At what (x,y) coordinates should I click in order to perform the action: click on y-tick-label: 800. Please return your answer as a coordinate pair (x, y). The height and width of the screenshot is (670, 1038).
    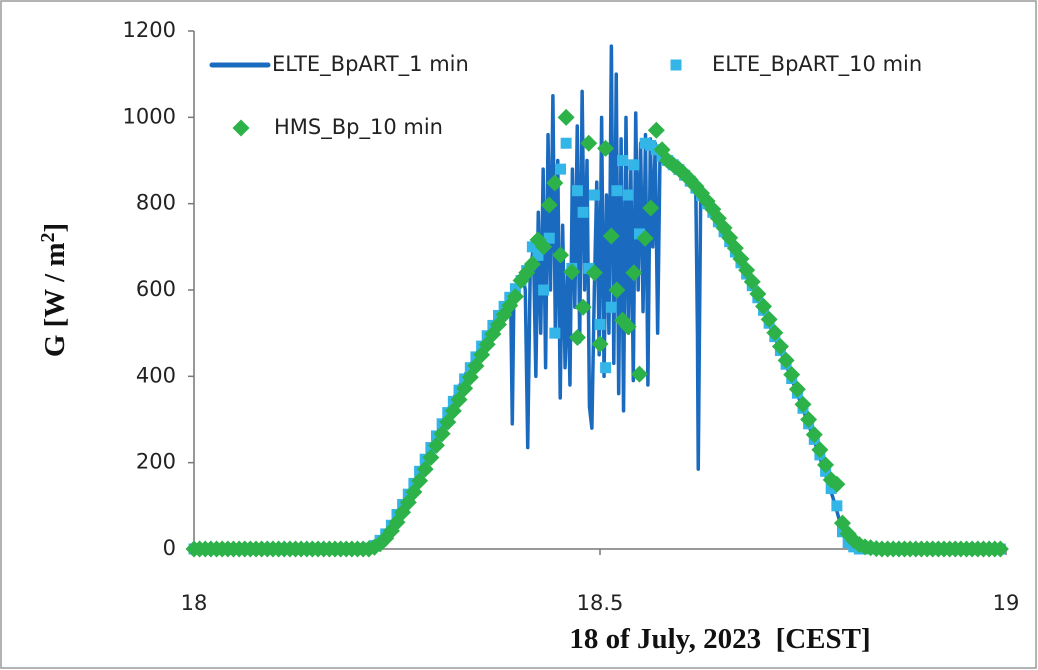
    Looking at the image, I should click on (156, 203).